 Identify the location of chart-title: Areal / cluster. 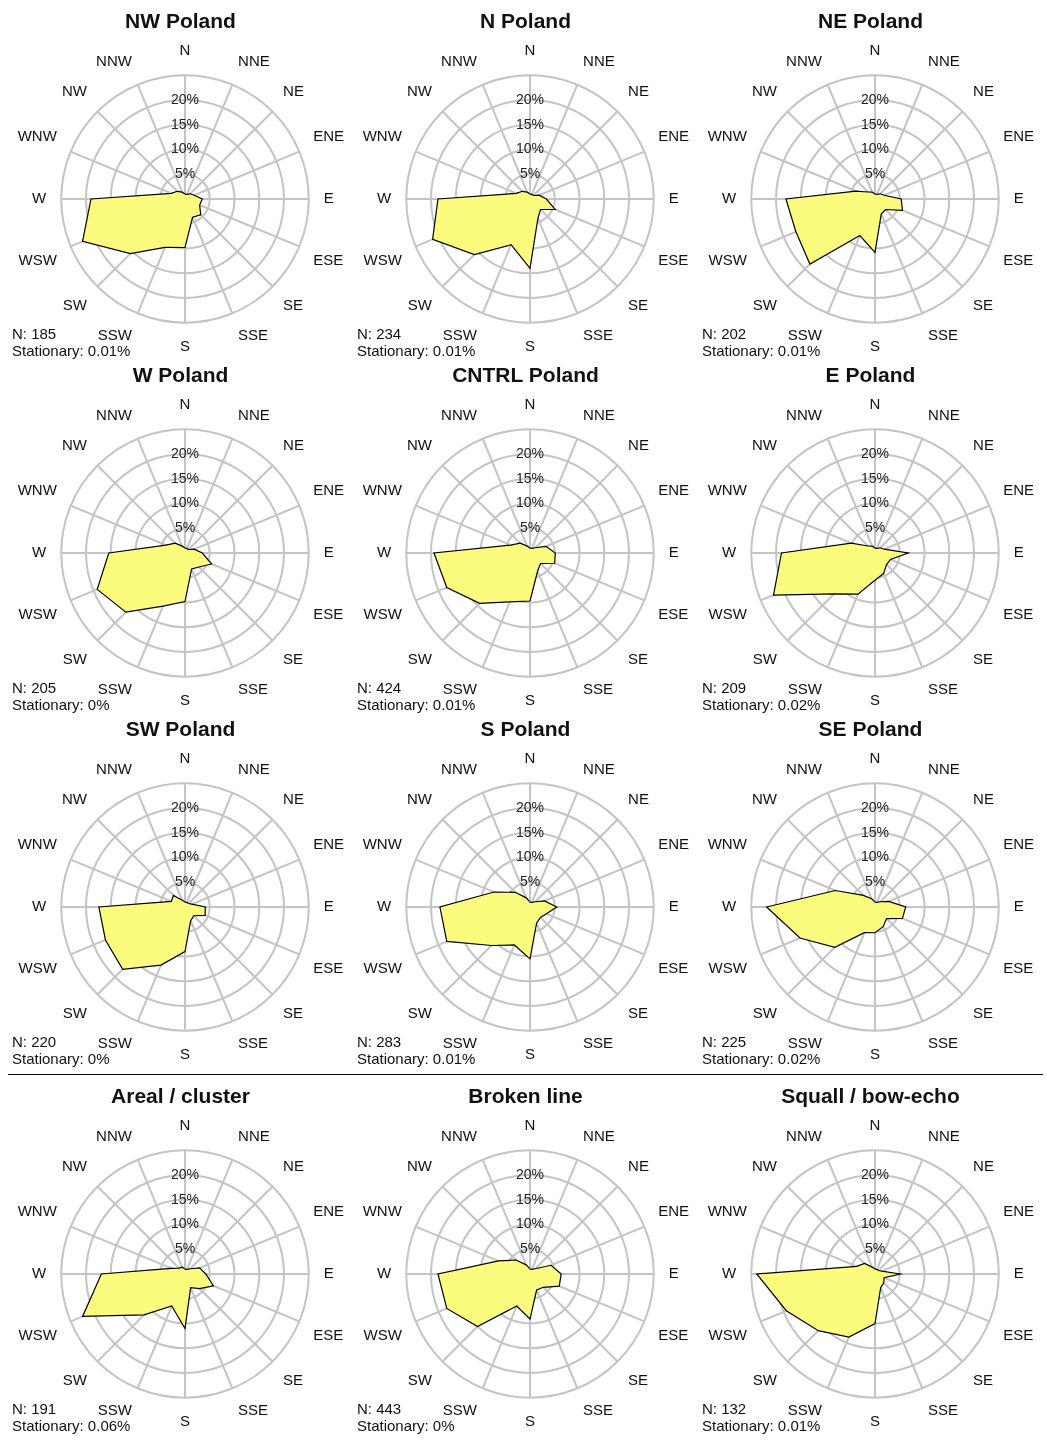
(180, 1096).